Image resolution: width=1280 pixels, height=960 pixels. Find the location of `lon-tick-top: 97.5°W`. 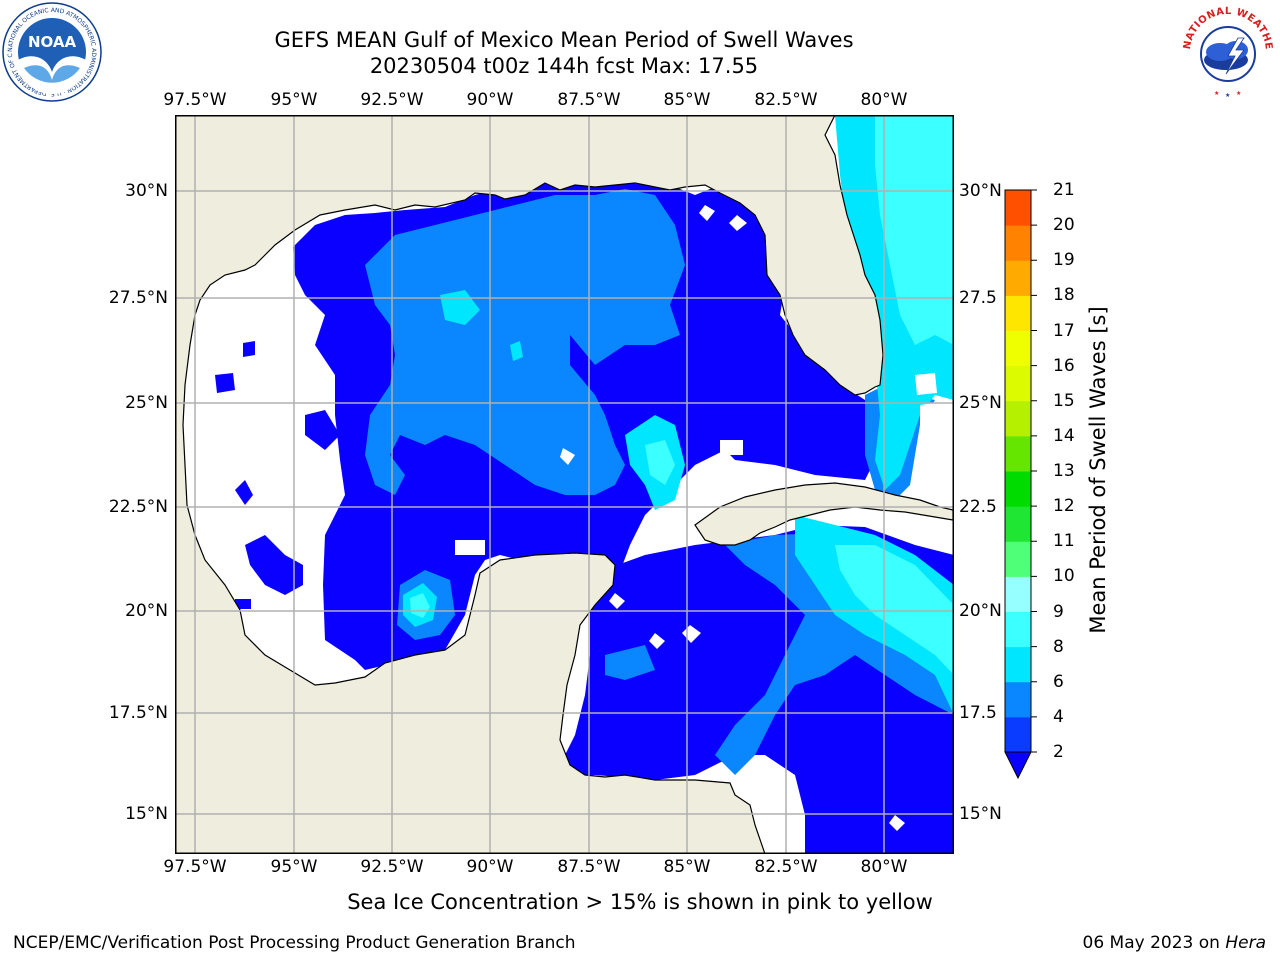

lon-tick-top: 97.5°W is located at coordinates (195, 100).